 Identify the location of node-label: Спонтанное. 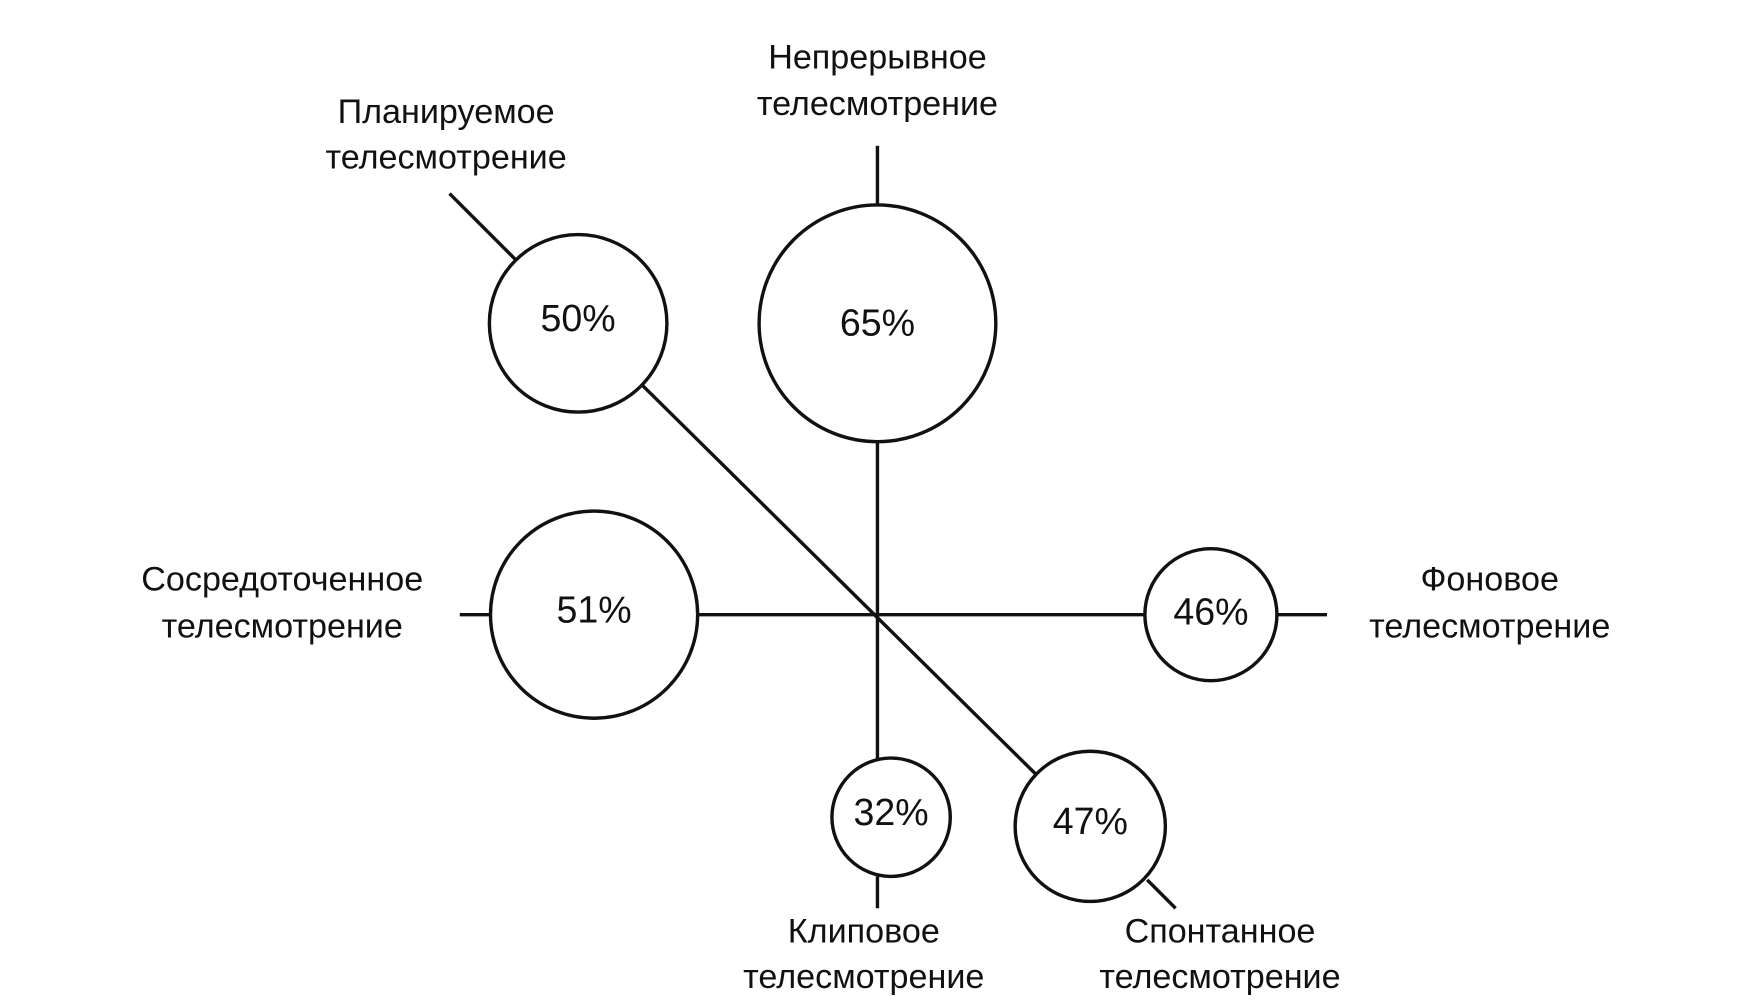
(1220, 931).